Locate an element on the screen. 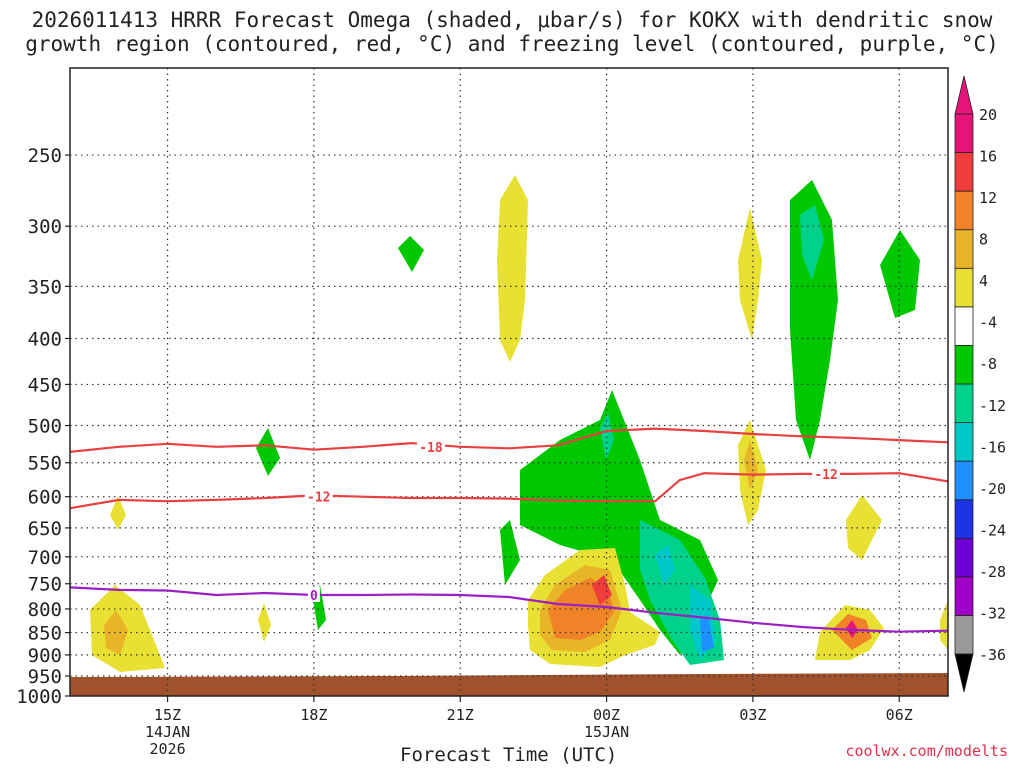 This screenshot has height=768, width=1024. surface-ground is located at coordinates (509, 684).